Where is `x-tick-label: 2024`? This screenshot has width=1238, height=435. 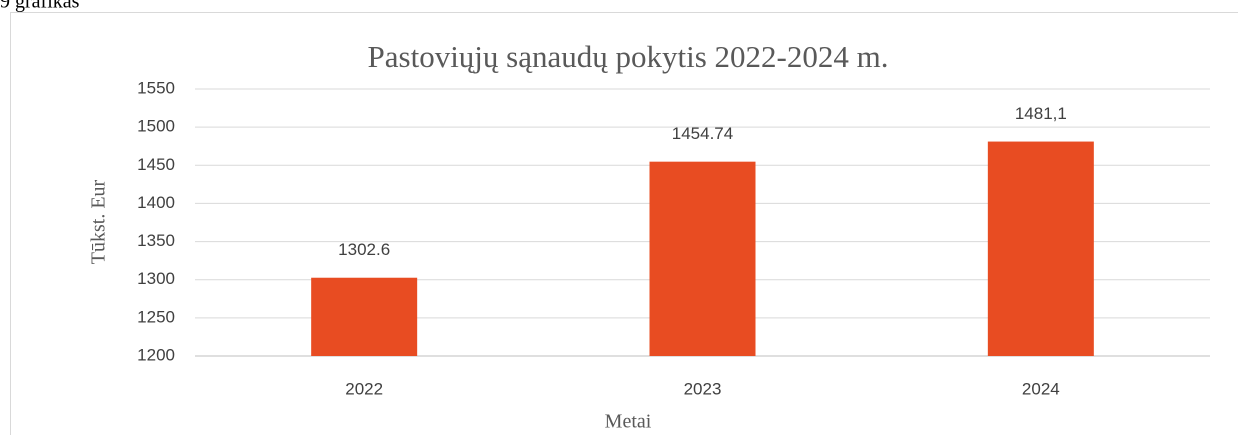
x-tick-label: 2024 is located at coordinates (1041, 388).